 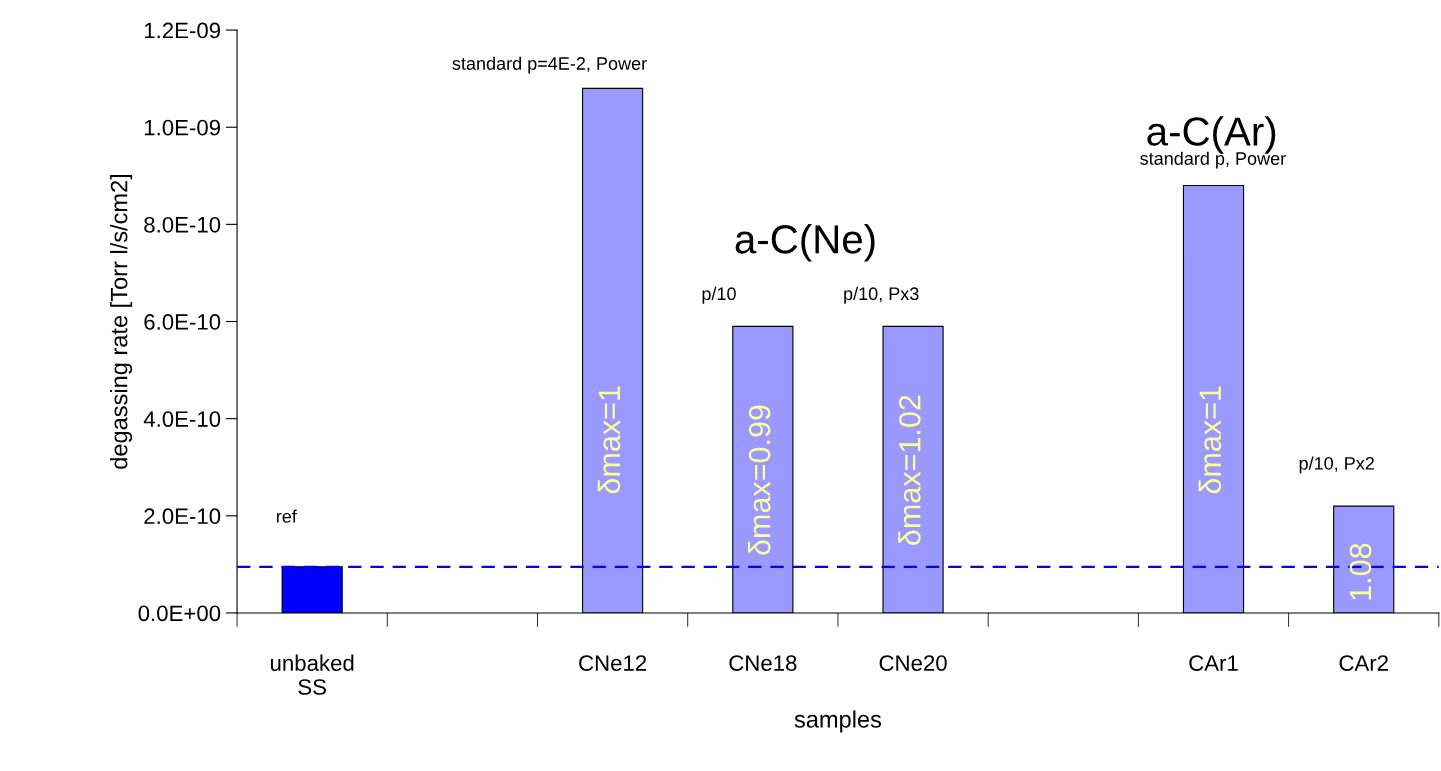 I want to click on x-tick-label: CNe18, so click(x=763, y=663).